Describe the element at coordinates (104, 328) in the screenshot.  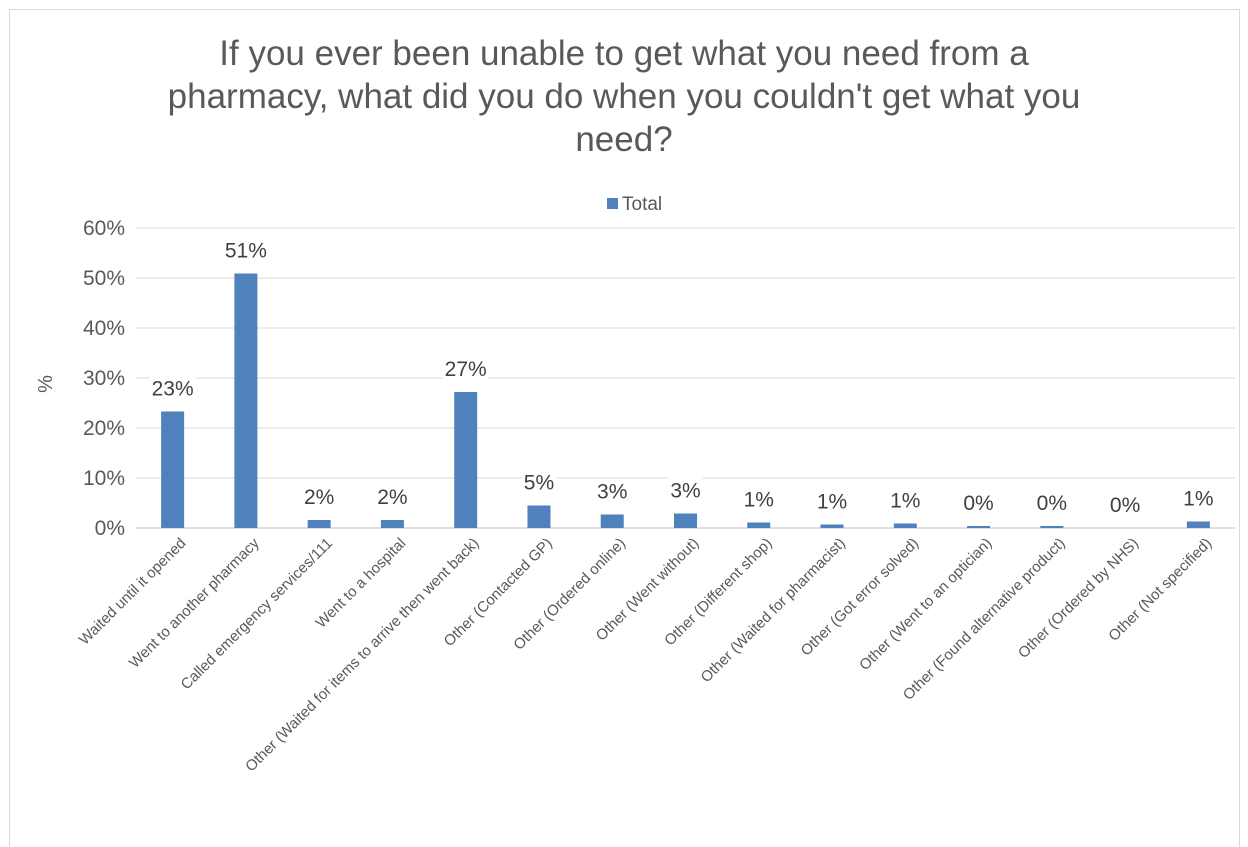
I see `y-tick-label: 40%` at that location.